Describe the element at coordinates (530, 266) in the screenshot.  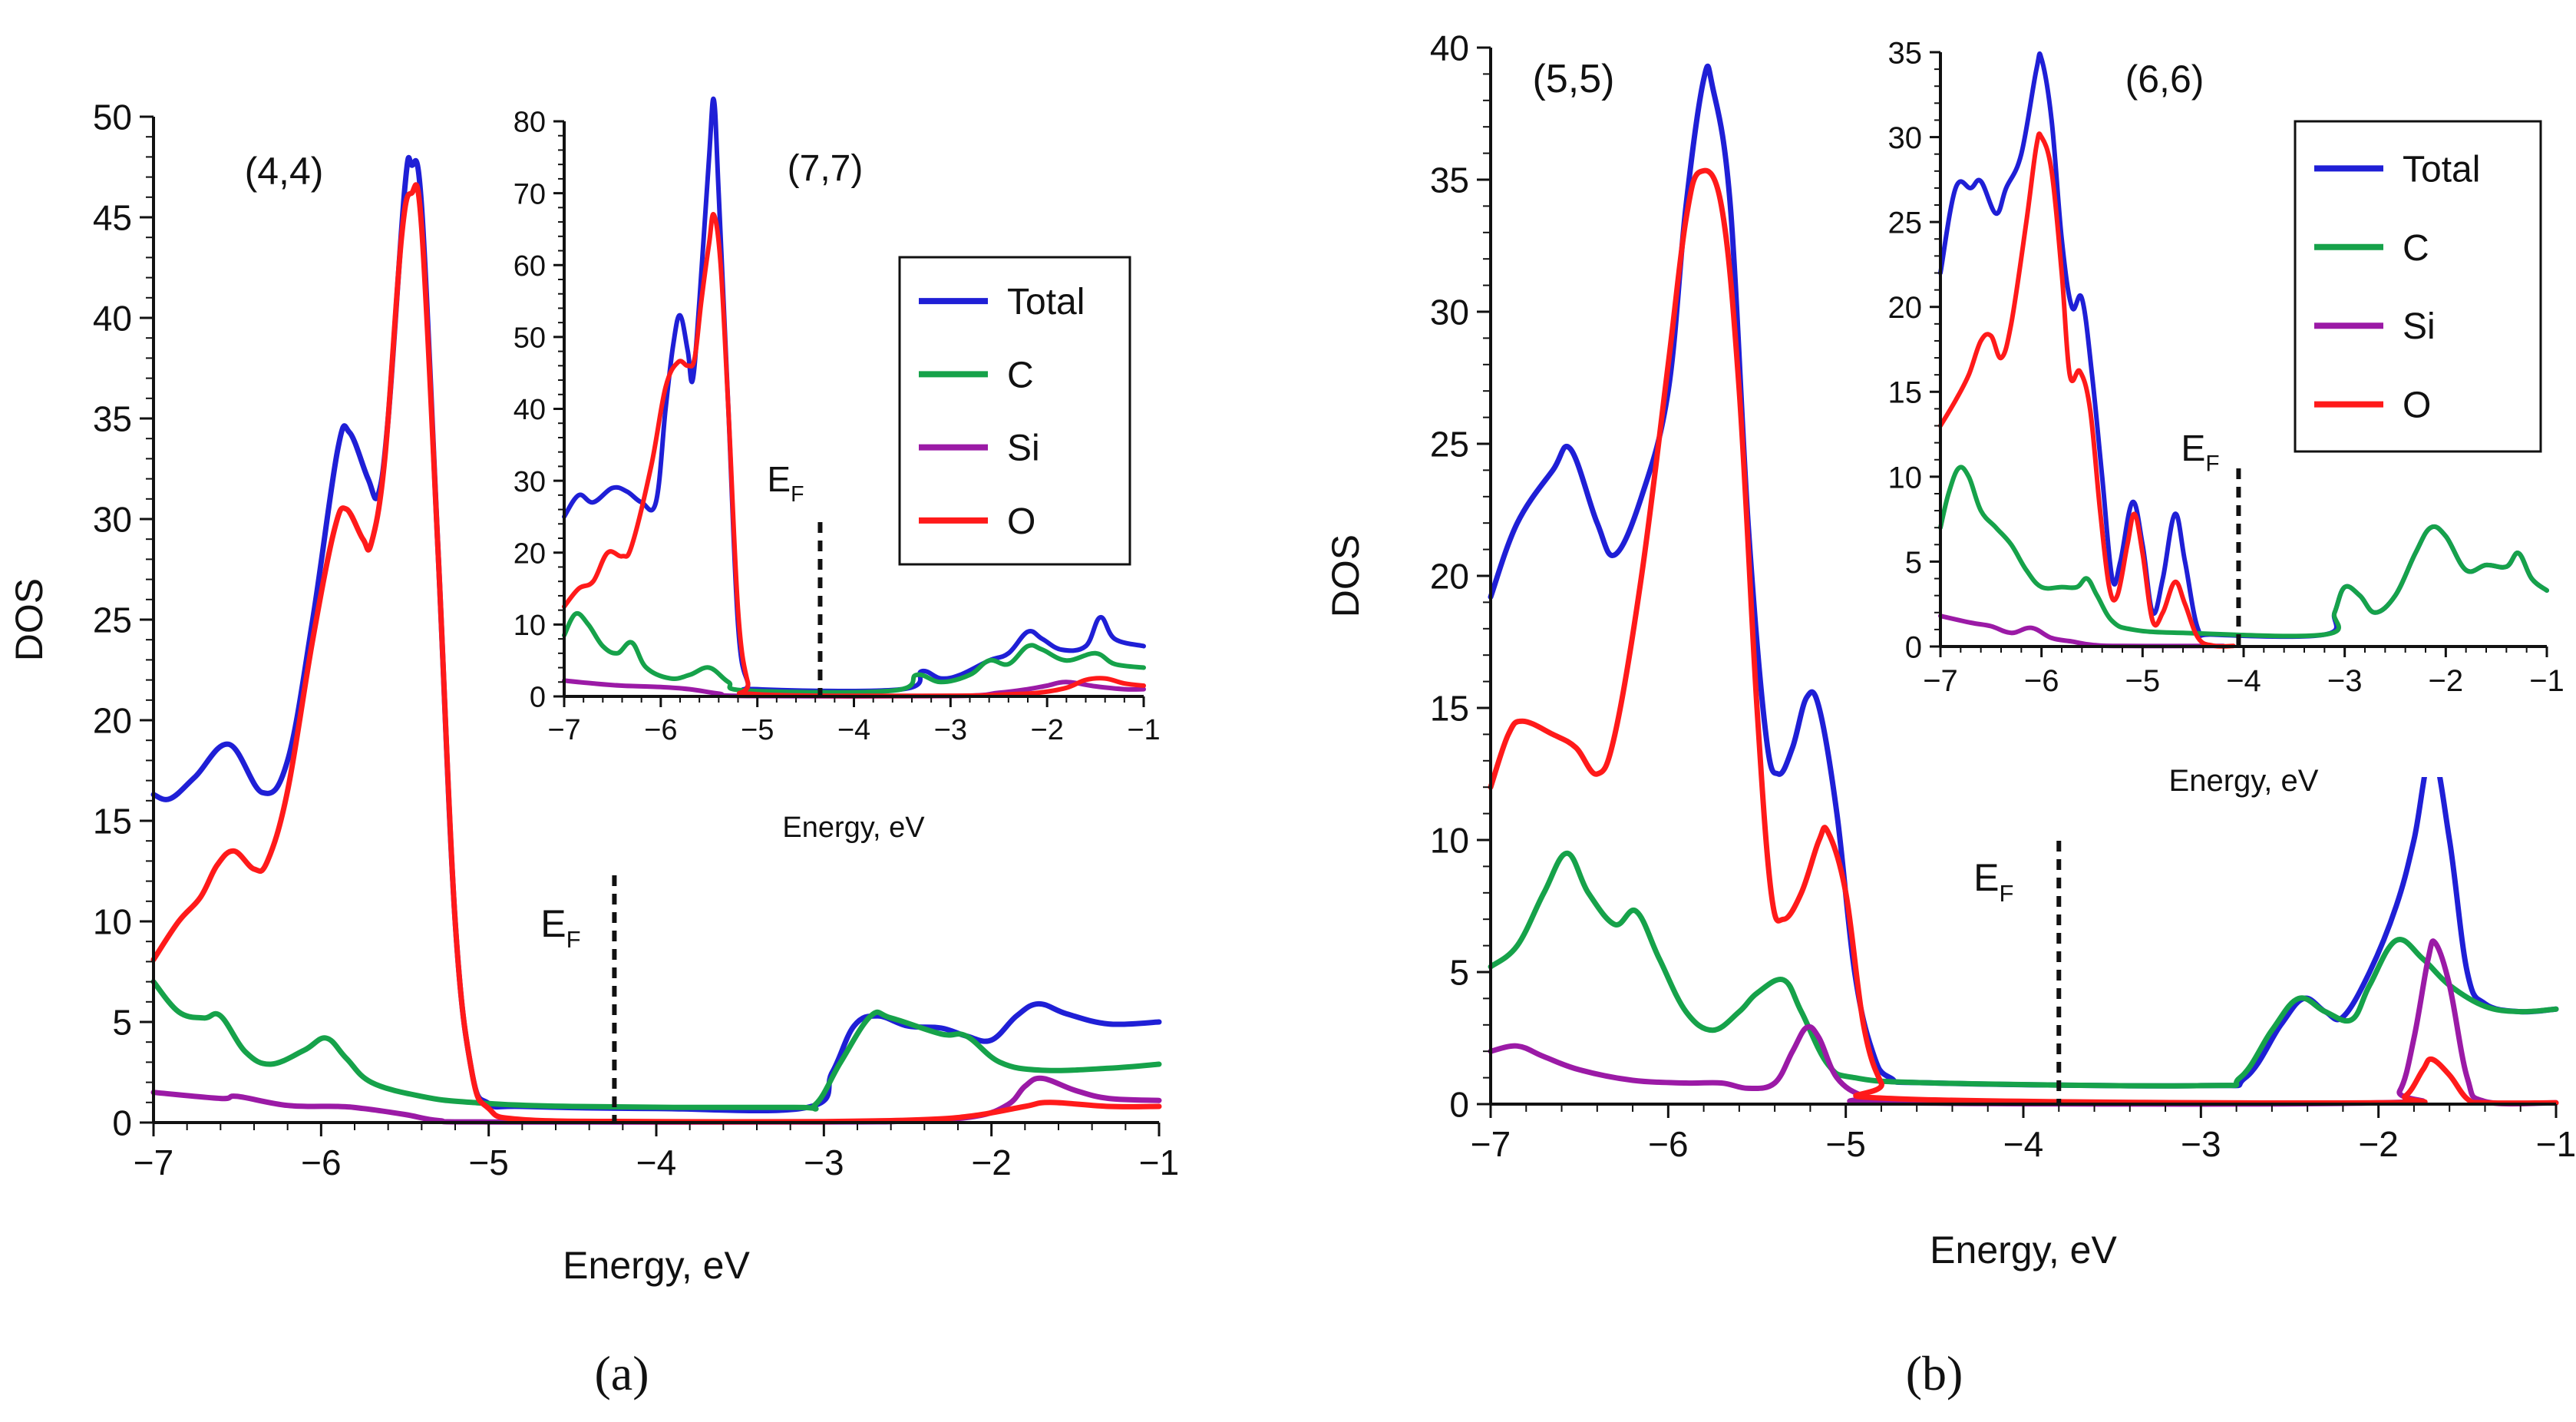
I see `y-tick-label: 60` at that location.